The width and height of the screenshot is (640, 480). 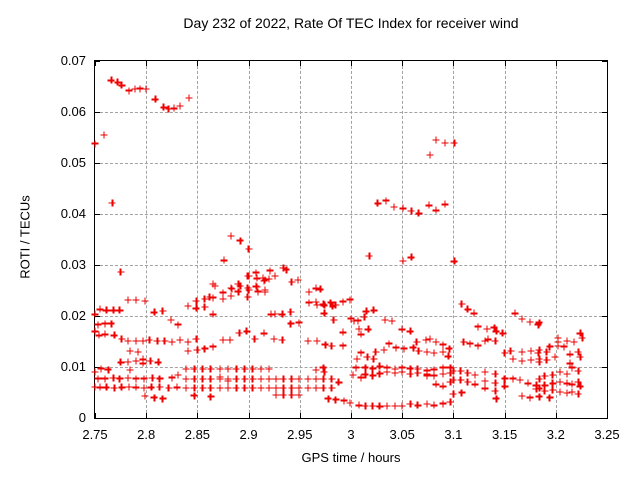 What do you see at coordinates (146, 434) in the screenshot?
I see `x-tick-label: 2.8` at bounding box center [146, 434].